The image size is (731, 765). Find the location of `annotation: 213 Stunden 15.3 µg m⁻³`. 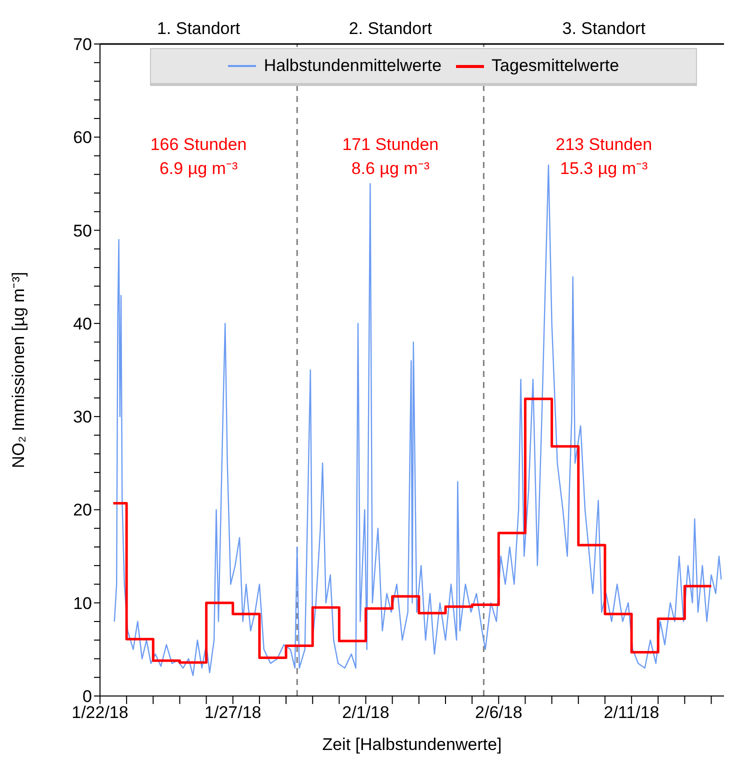

annotation: 213 Stunden 15.3 µg m⁻³ is located at coordinates (604, 156).